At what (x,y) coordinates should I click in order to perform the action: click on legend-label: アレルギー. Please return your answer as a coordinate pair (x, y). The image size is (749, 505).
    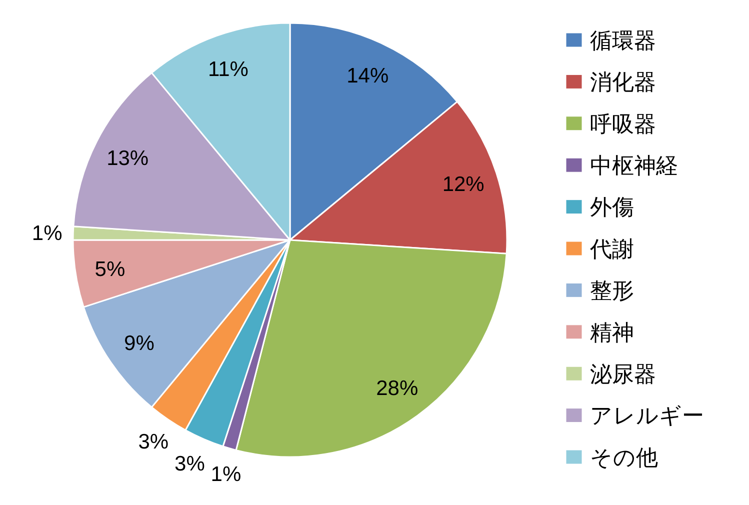
    Looking at the image, I should click on (647, 417).